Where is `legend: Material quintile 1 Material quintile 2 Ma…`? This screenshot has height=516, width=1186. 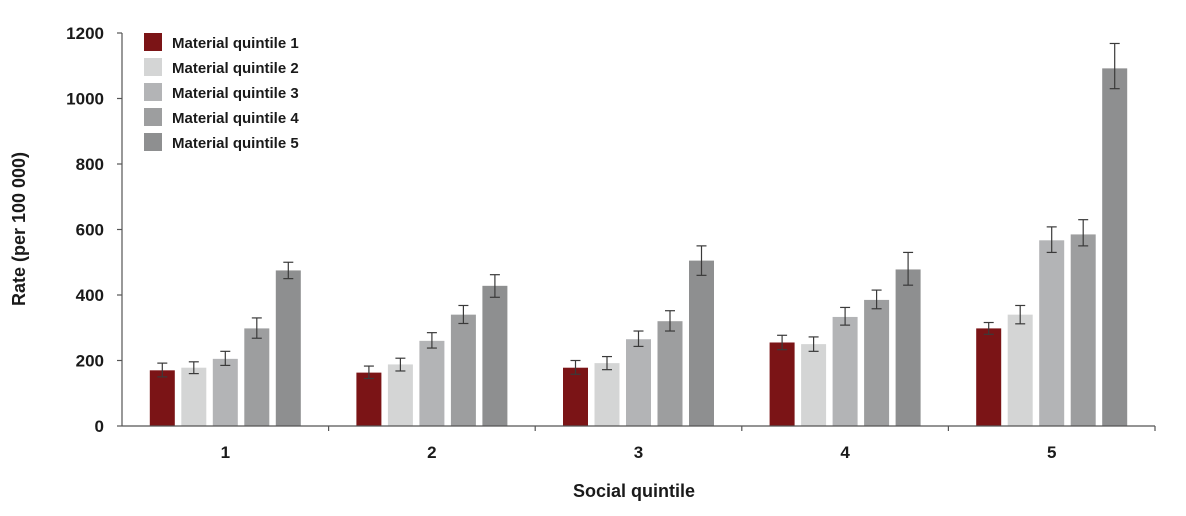
legend: Material quintile 1 Material quintile 2 Ma… is located at coordinates (221, 92).